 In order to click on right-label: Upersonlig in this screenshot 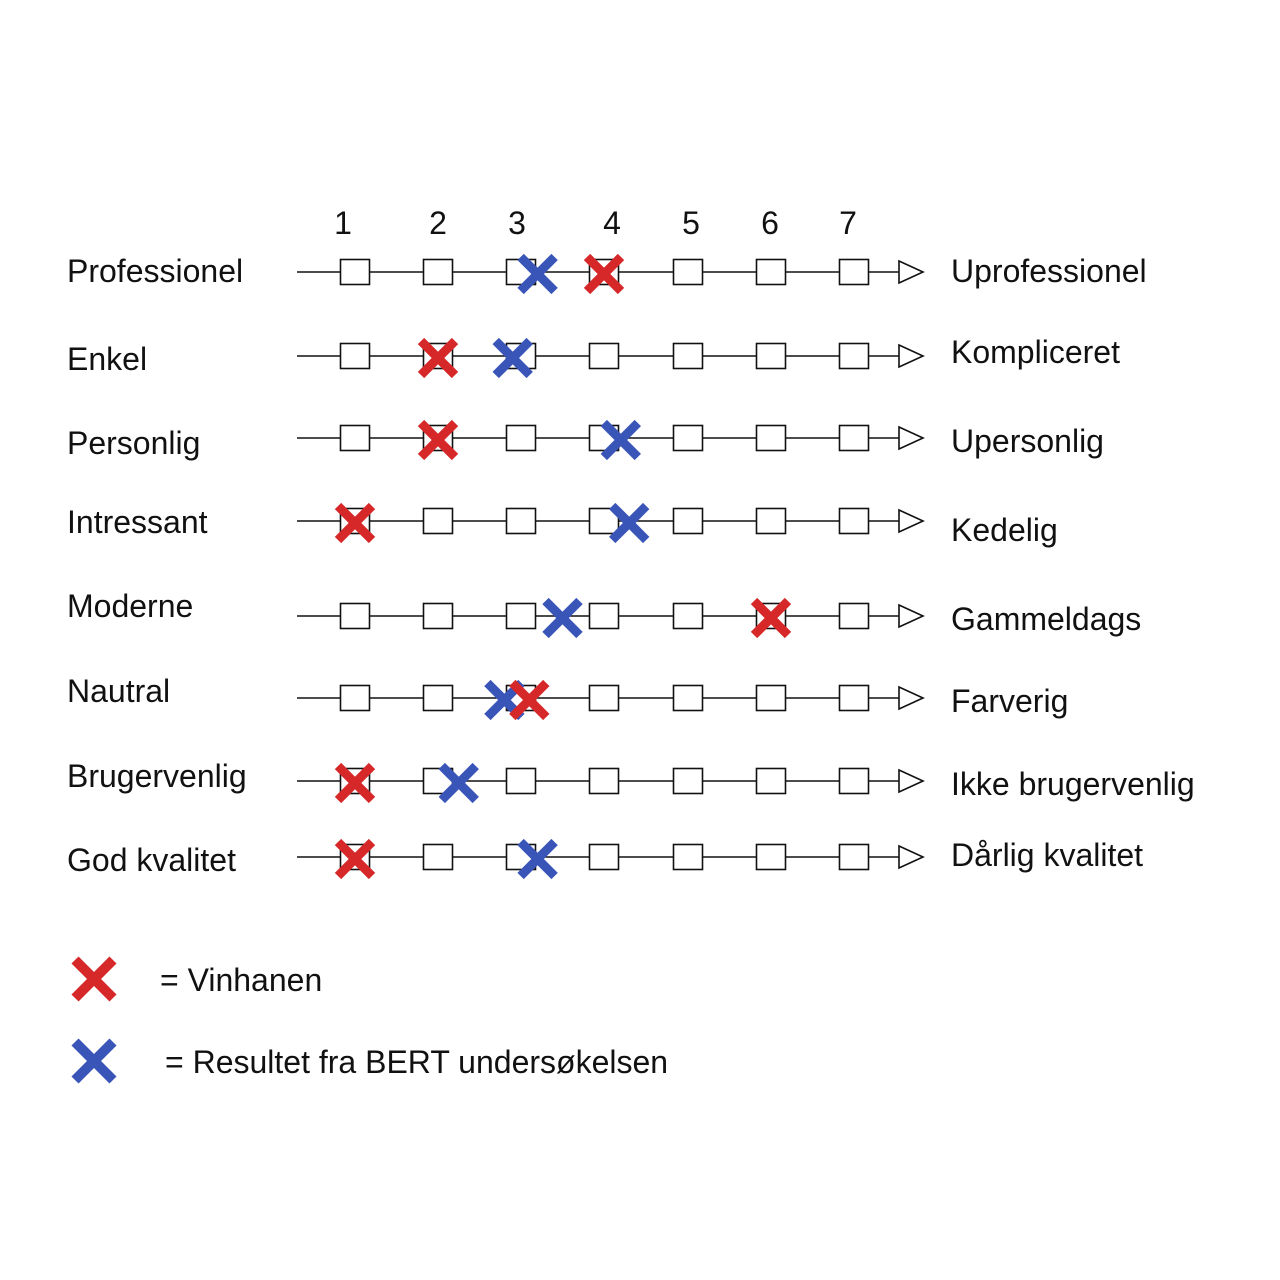, I will do `click(1027, 441)`.